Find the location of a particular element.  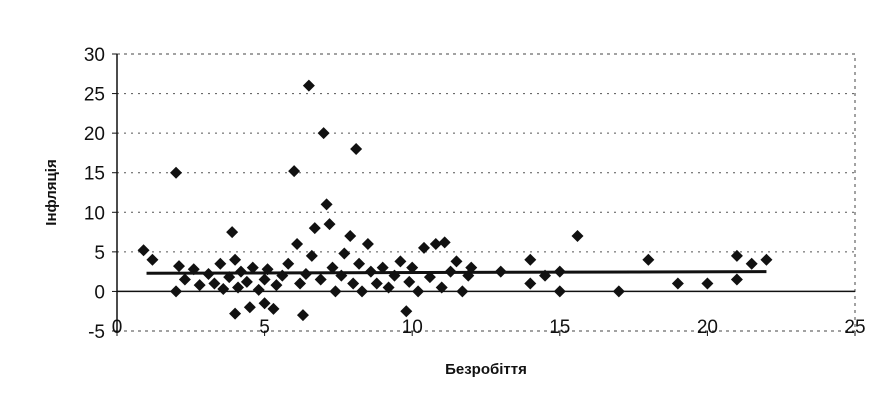

y-tick-label: 0 is located at coordinates (99, 292).